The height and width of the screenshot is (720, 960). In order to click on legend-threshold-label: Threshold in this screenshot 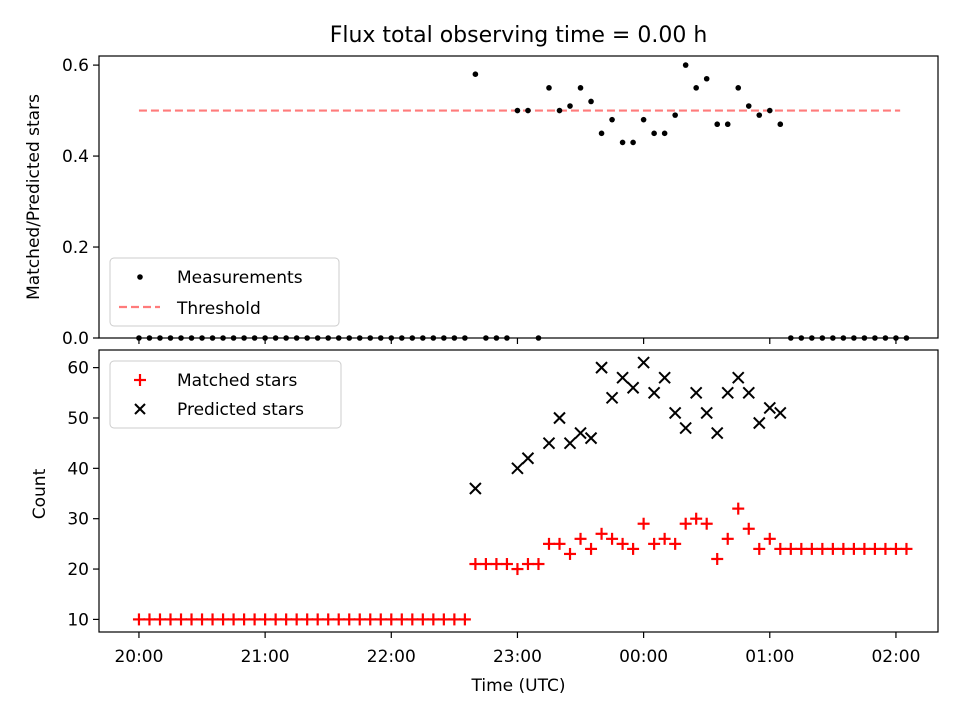, I will do `click(218, 309)`.